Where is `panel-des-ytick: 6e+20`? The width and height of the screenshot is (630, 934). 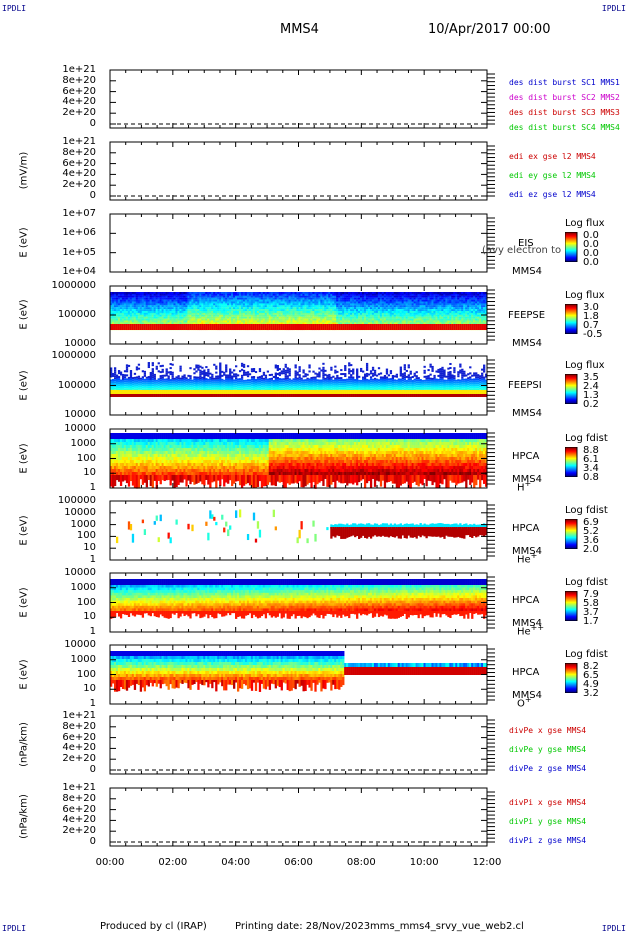
panel-des-ytick: 6e+20 is located at coordinates (79, 91).